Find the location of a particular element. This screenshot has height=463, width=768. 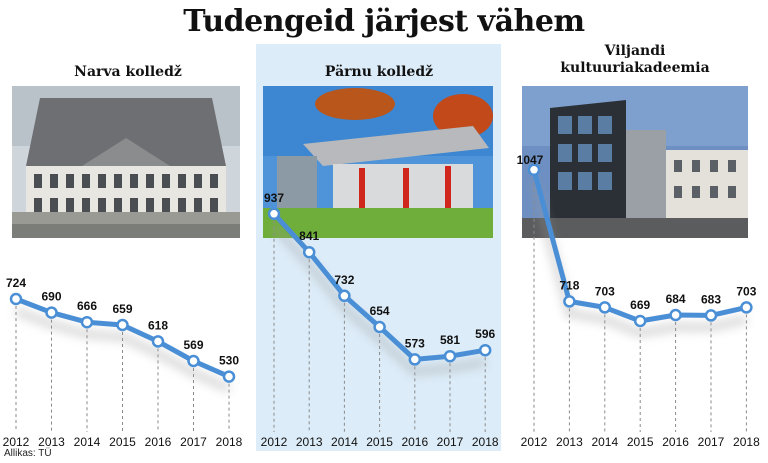

page-title: Tudengeid järjest vähem is located at coordinates (384, 21).